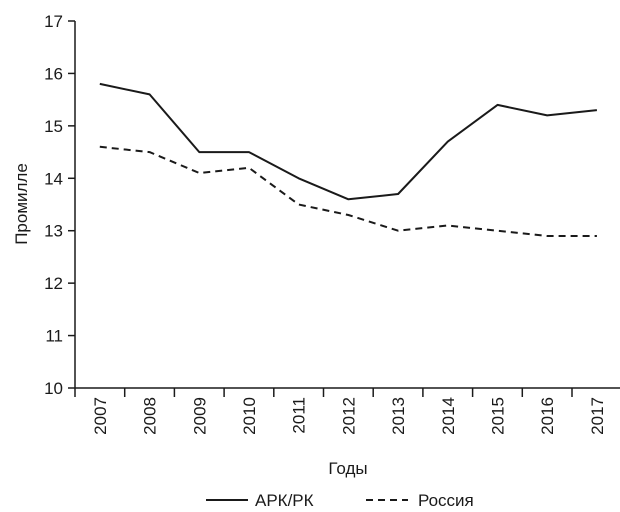 Image resolution: width=620 pixels, height=512 pixels. I want to click on y-axis: 10 11 12 13 14 15 16 17, so click(60, 205).